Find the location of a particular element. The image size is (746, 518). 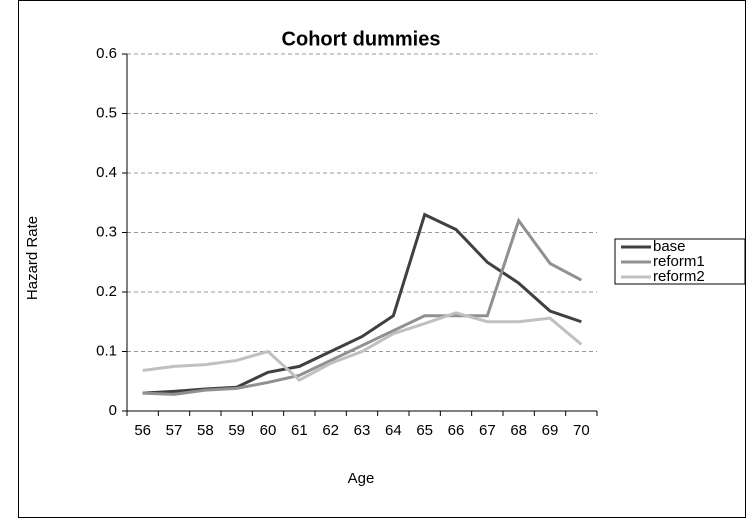

x-tick-label: 67 is located at coordinates (487, 430).